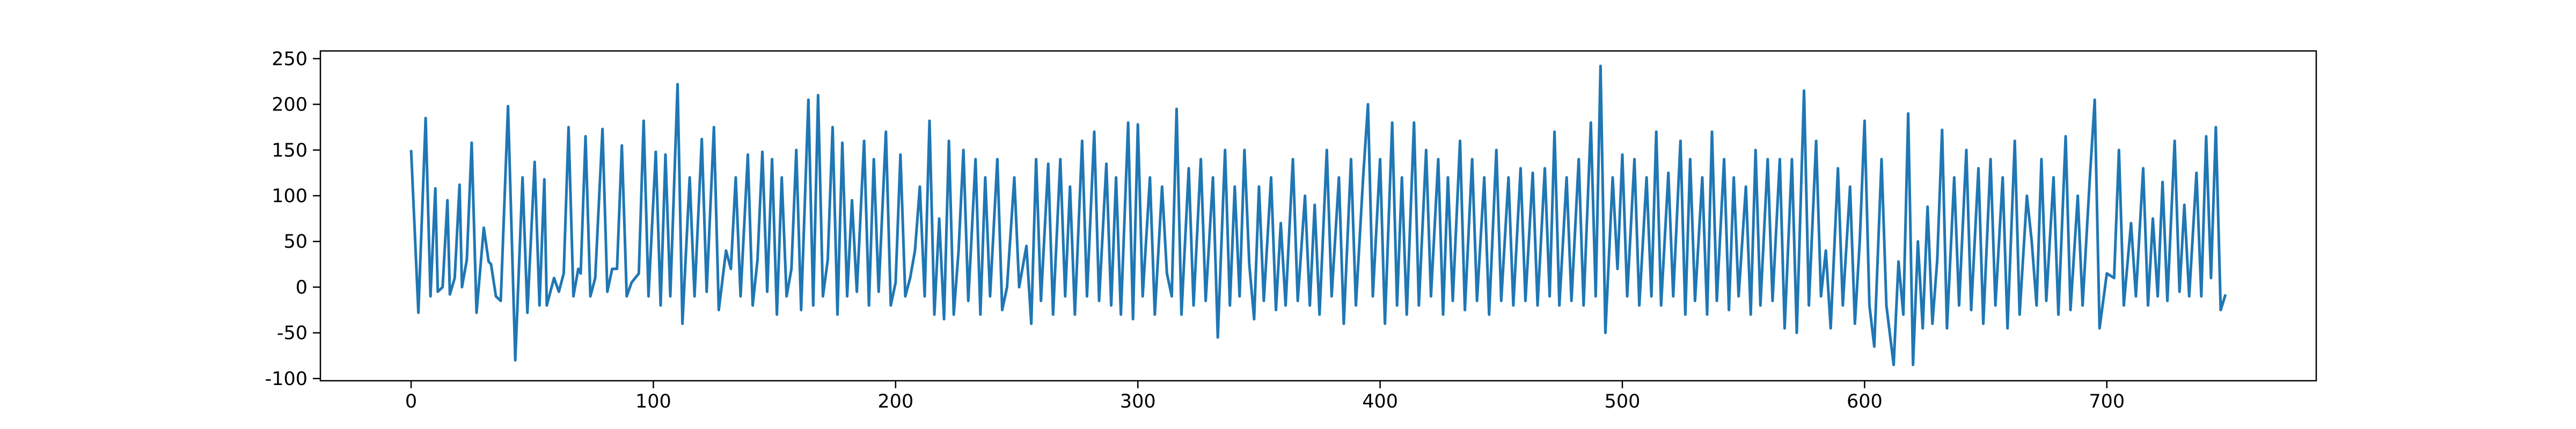 This screenshot has width=2576, height=429. What do you see at coordinates (286, 379) in the screenshot?
I see `y-tick-label: -100` at bounding box center [286, 379].